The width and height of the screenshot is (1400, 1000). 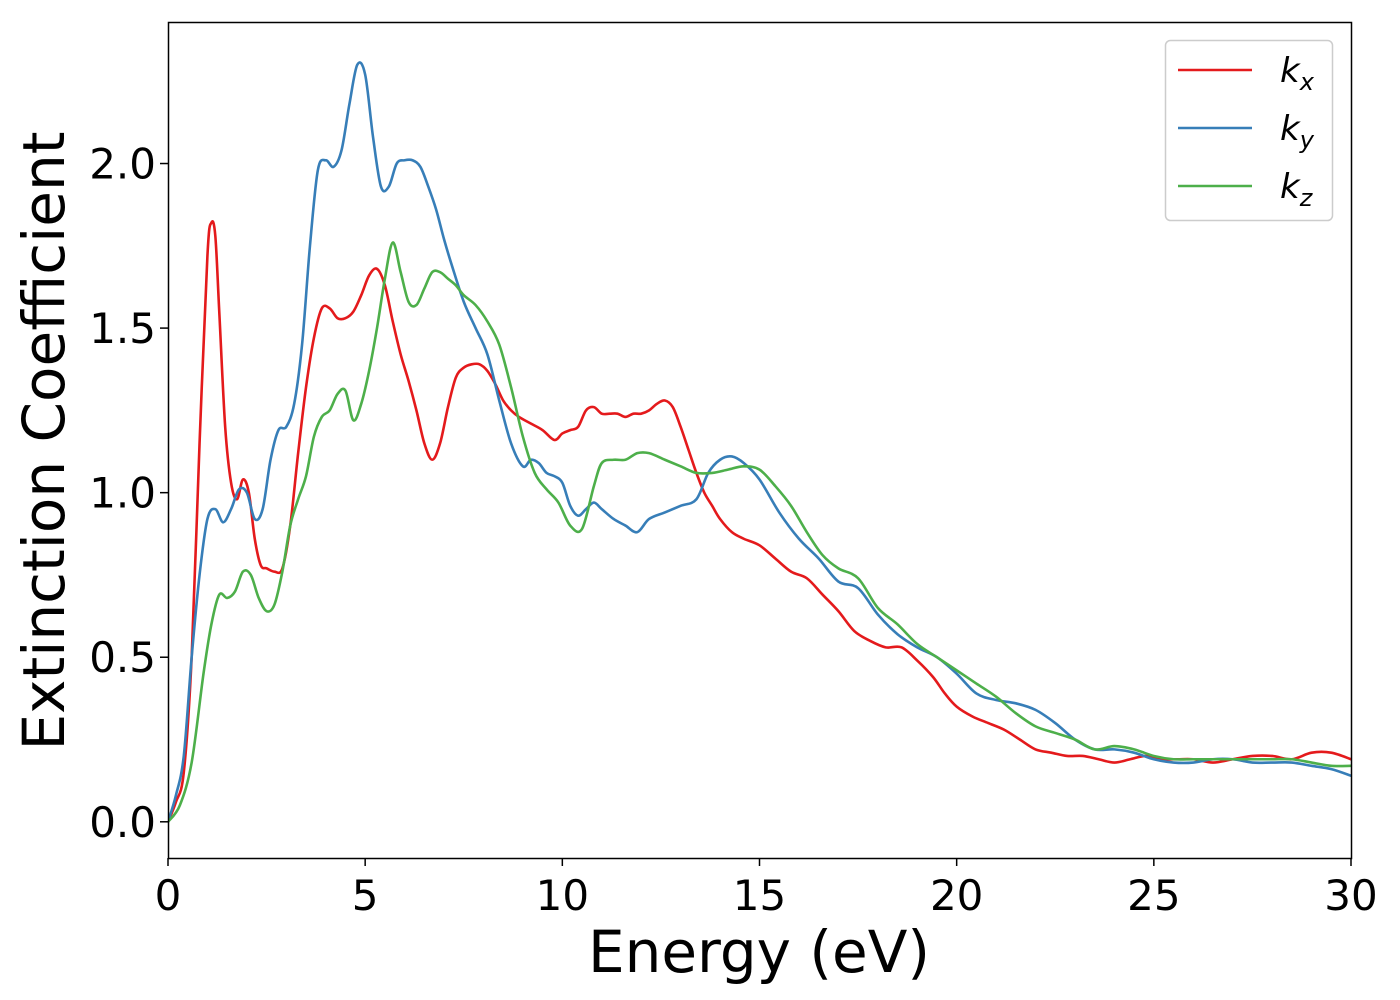 I want to click on x-axis-ticks: 0 5 10 15 20 25 30, so click(x=766, y=889).